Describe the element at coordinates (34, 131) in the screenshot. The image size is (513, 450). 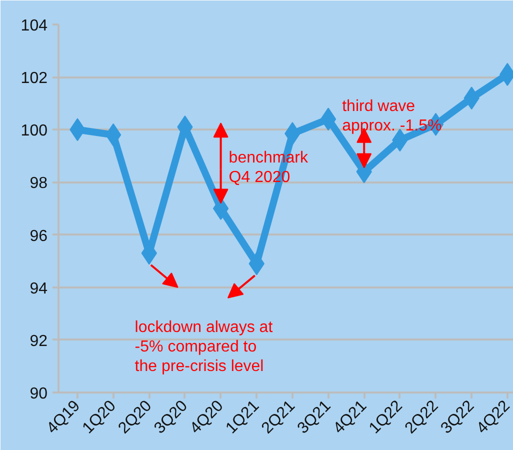
I see `y-tick-label: 100` at that location.